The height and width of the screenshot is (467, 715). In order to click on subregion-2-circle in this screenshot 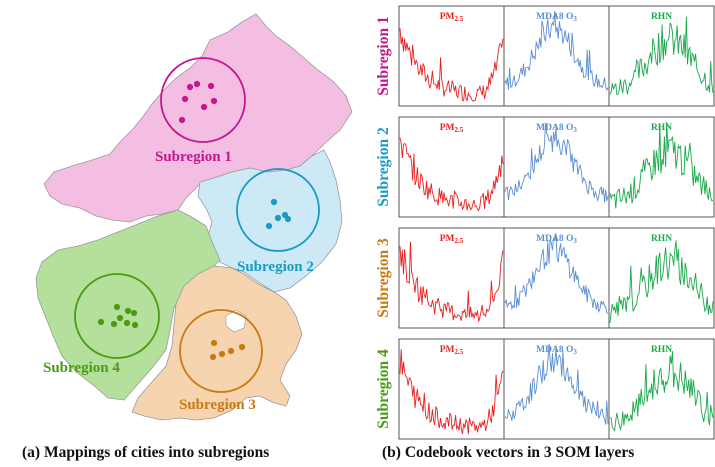, I will do `click(278, 210)`.